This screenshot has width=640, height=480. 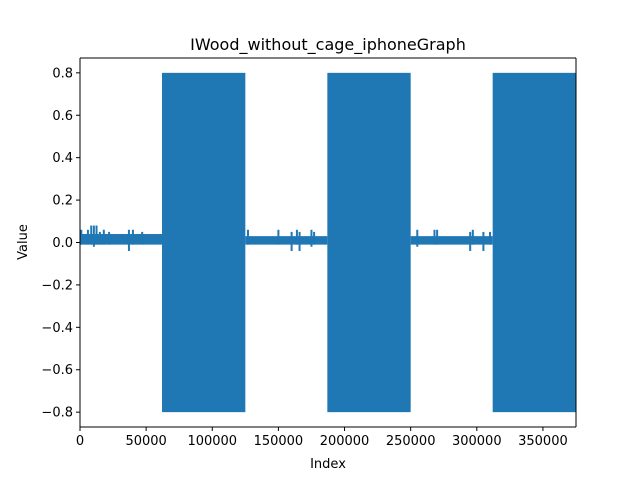 What do you see at coordinates (328, 464) in the screenshot?
I see `x-axis-label: Index` at bounding box center [328, 464].